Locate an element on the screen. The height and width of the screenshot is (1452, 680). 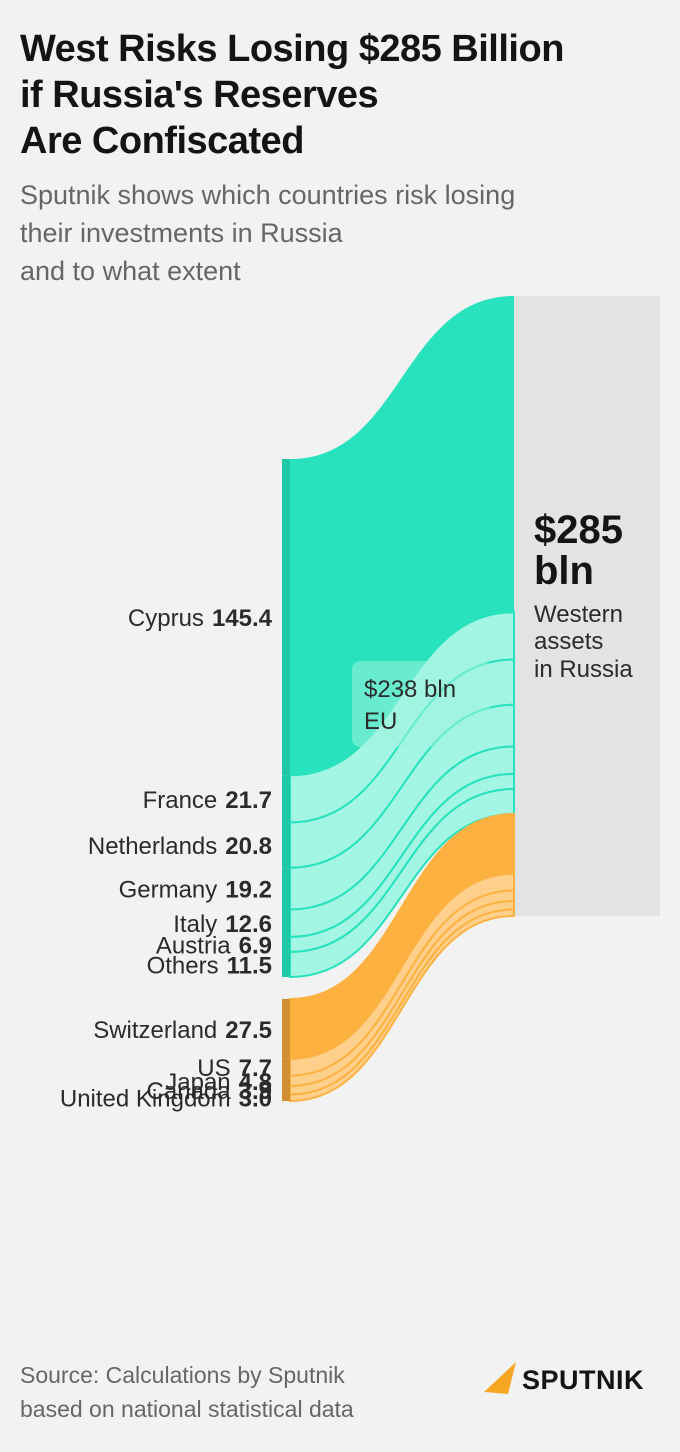
value-label-switzerland: 27.5 is located at coordinates (248, 1030).